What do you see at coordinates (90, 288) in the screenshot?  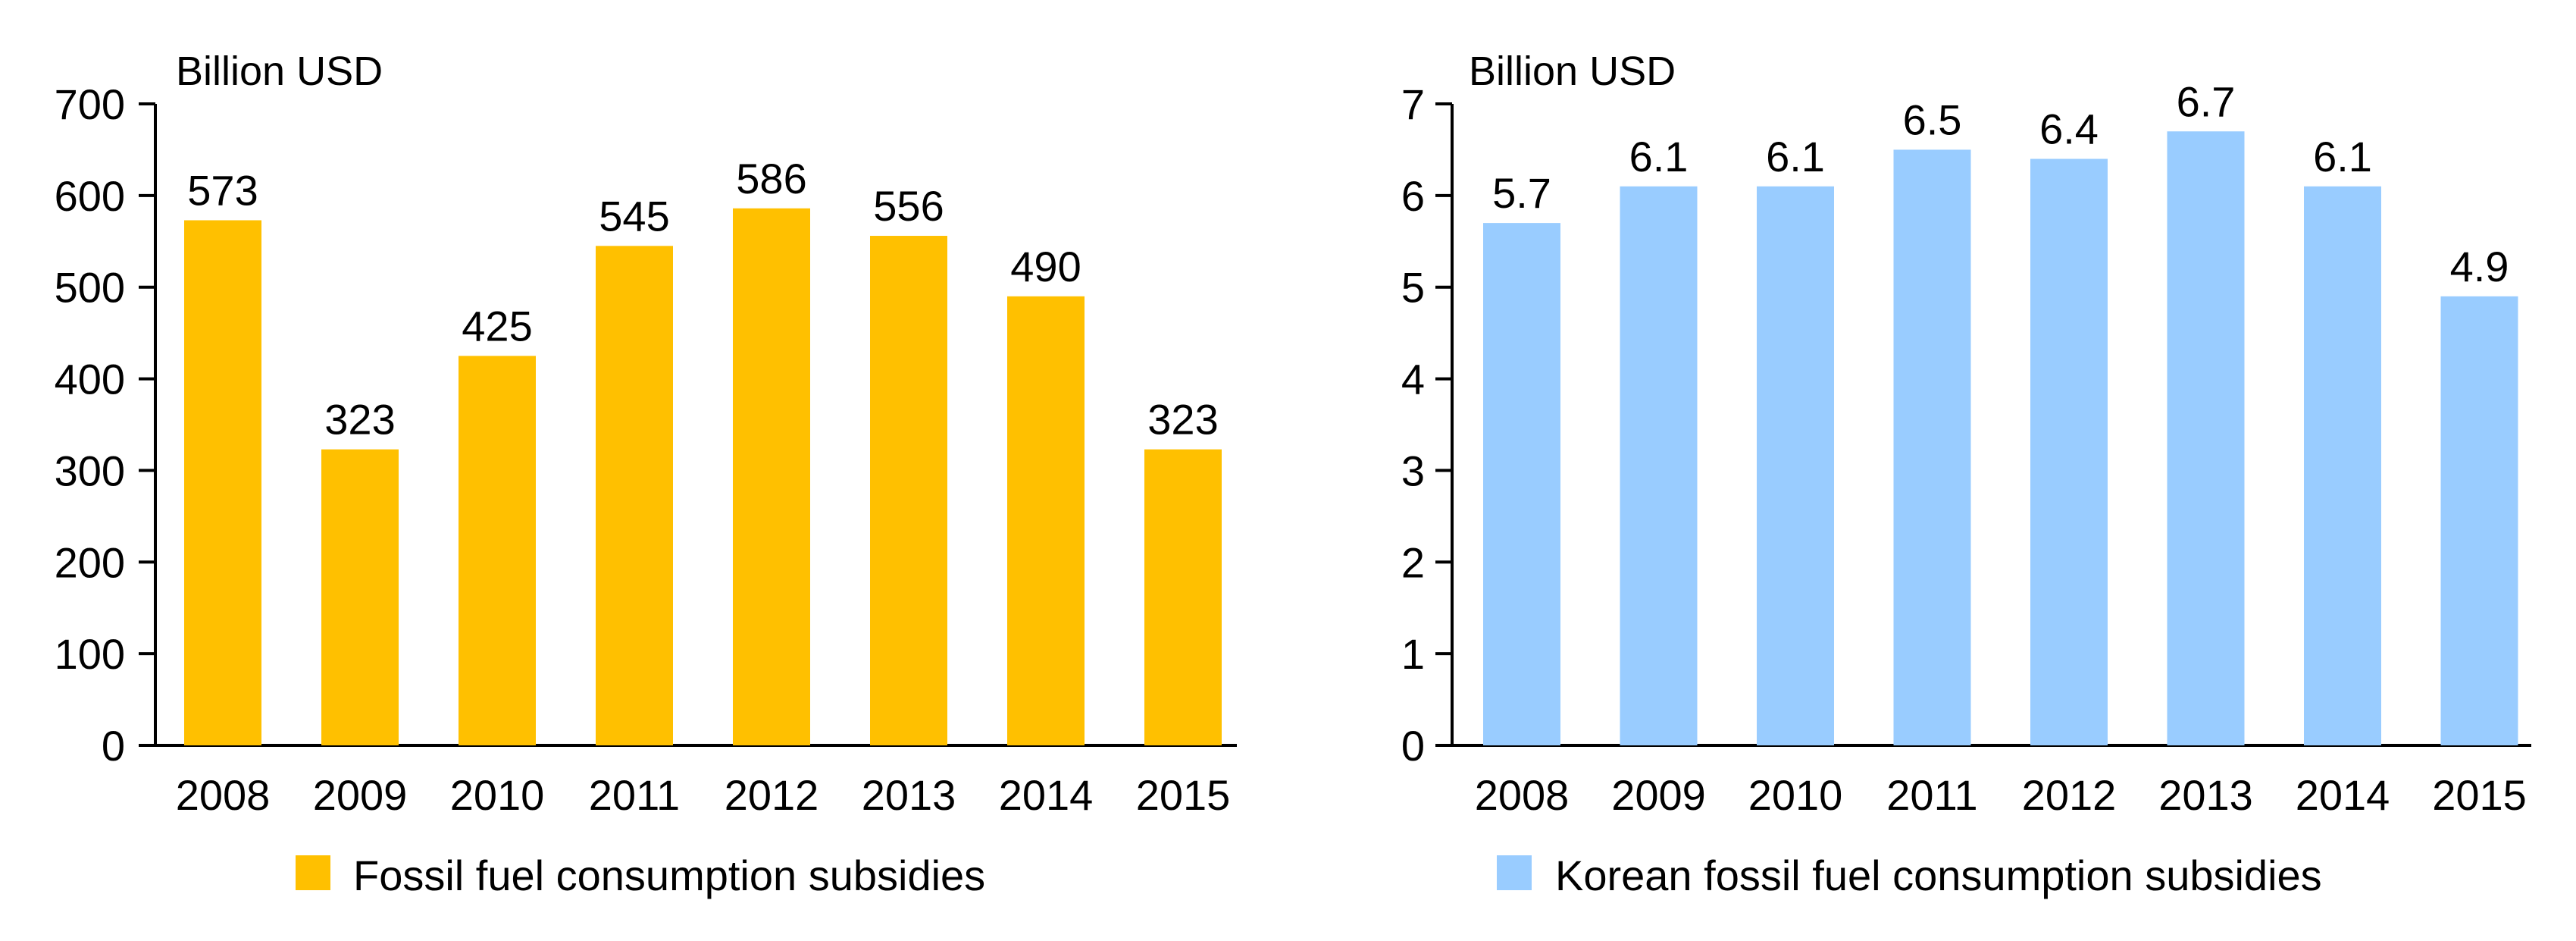 I see `y-tick-label: 500` at bounding box center [90, 288].